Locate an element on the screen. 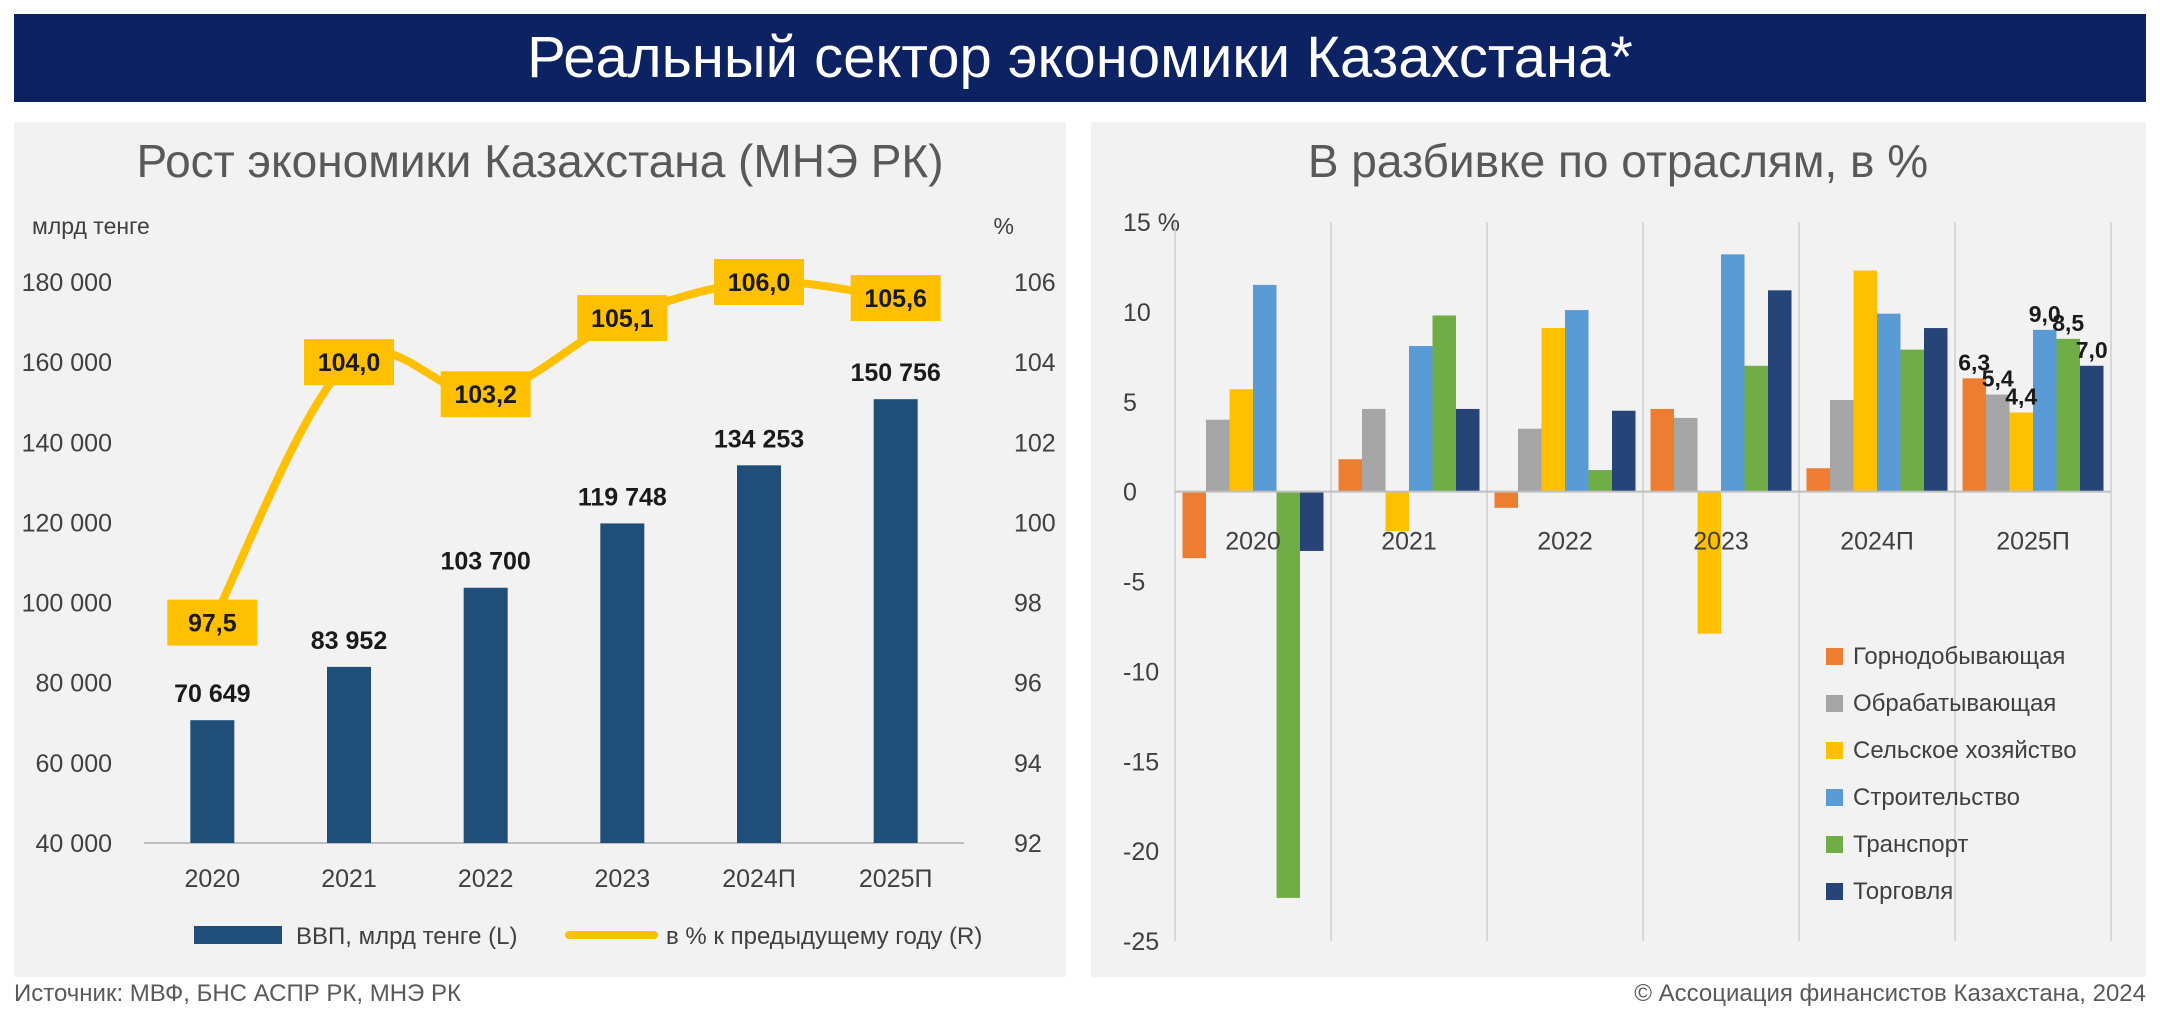 The width and height of the screenshot is (2160, 1021). chart-title: Рост экономики Казахстана (МНЭ РК) is located at coordinates (539, 161).